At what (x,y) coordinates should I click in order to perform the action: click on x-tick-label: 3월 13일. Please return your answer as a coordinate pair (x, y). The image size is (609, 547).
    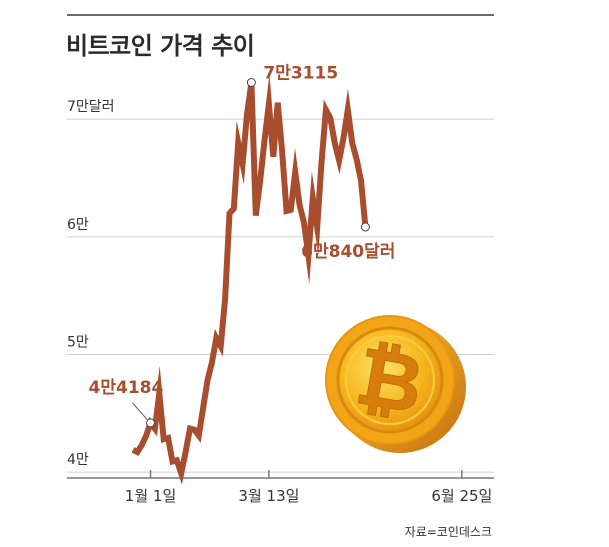
    Looking at the image, I should click on (268, 496).